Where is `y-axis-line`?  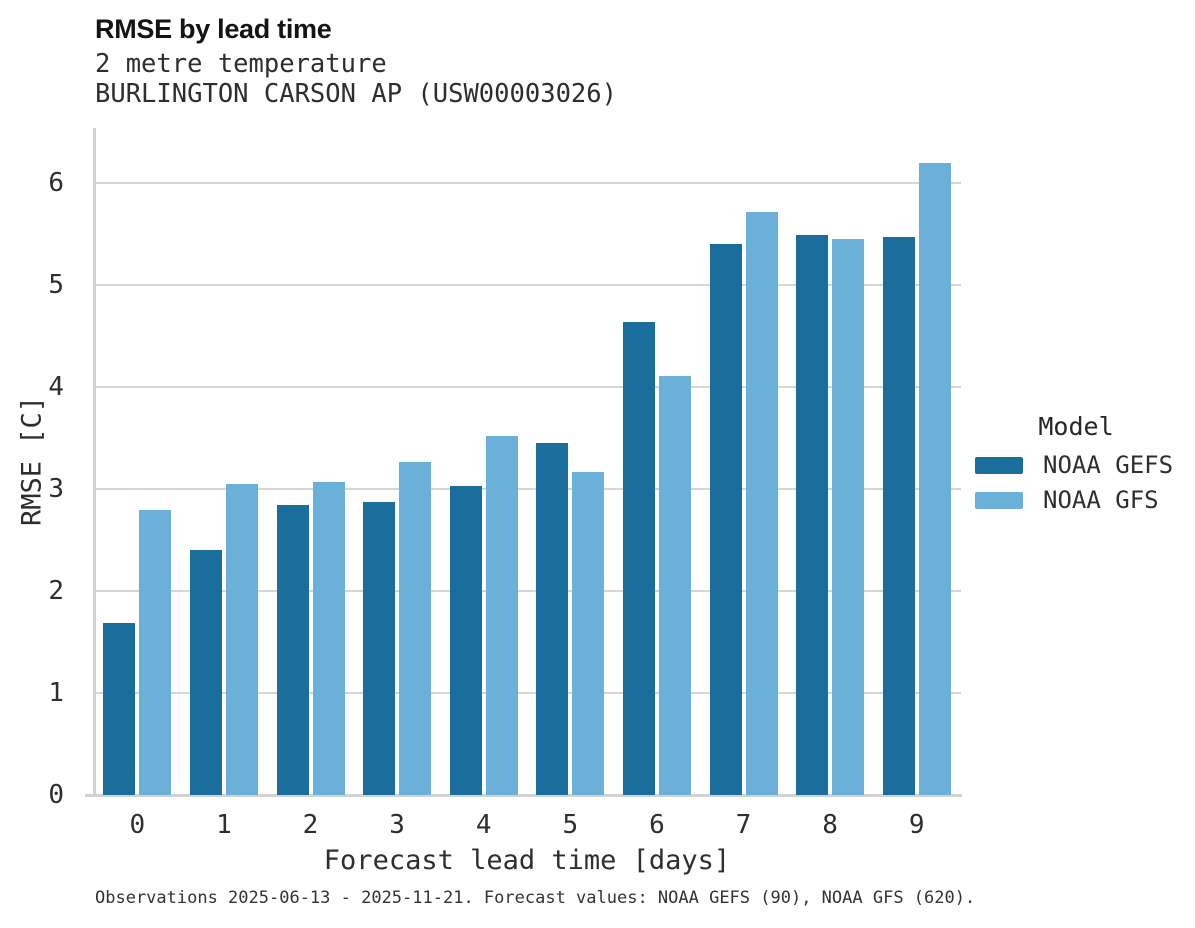
y-axis-line is located at coordinates (94, 461).